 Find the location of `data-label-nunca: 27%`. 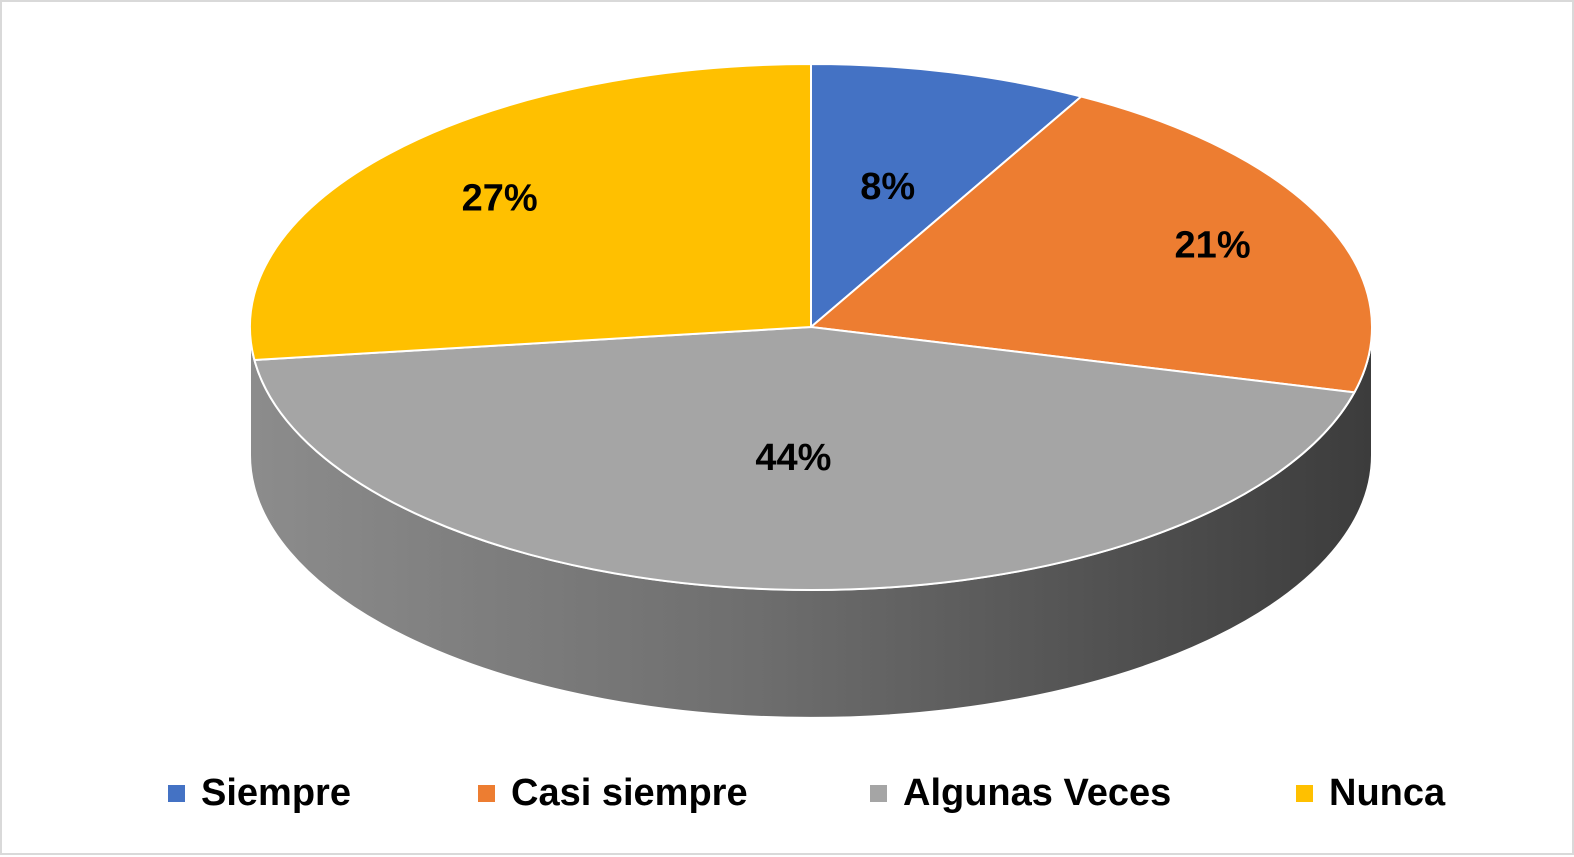

data-label-nunca: 27% is located at coordinates (500, 198).